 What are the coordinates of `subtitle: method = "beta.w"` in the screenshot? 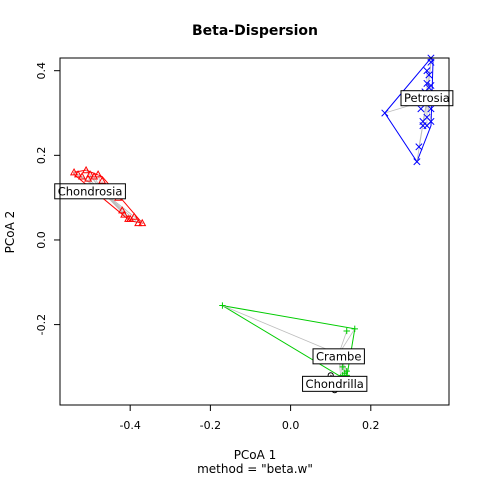 It's located at (255, 469).